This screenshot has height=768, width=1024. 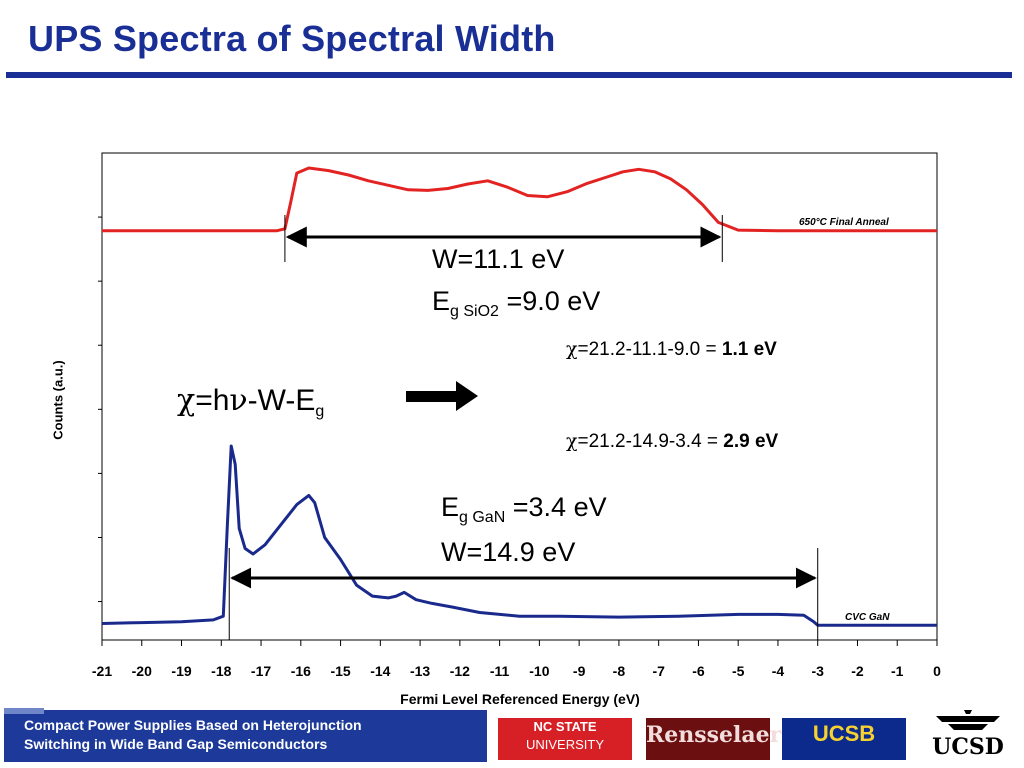 What do you see at coordinates (844, 739) in the screenshot?
I see `ucsb-logo: UCSB` at bounding box center [844, 739].